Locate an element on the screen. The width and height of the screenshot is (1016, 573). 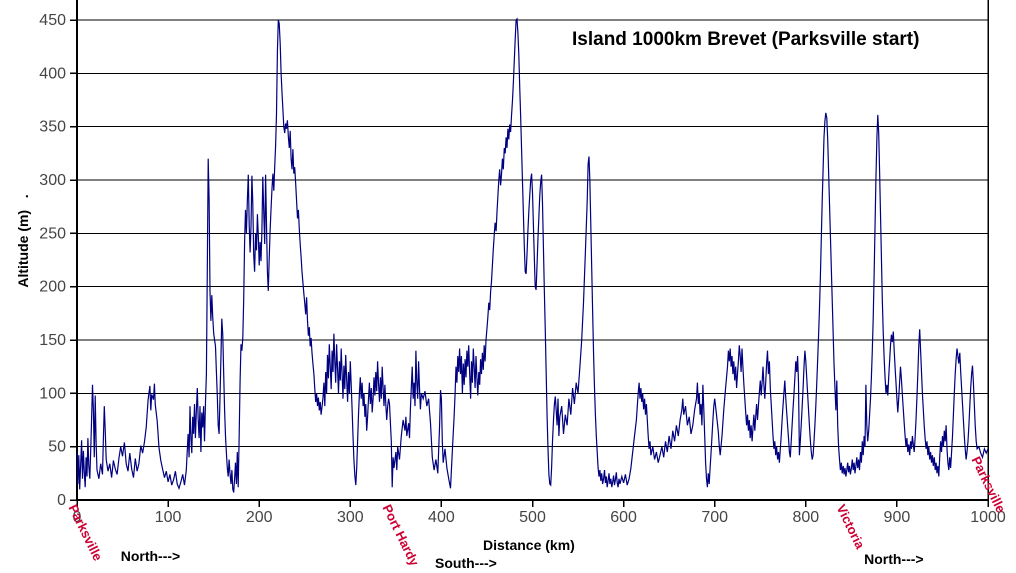
chart-title: Island 1000km Brevet (Parksville start) is located at coordinates (746, 39).